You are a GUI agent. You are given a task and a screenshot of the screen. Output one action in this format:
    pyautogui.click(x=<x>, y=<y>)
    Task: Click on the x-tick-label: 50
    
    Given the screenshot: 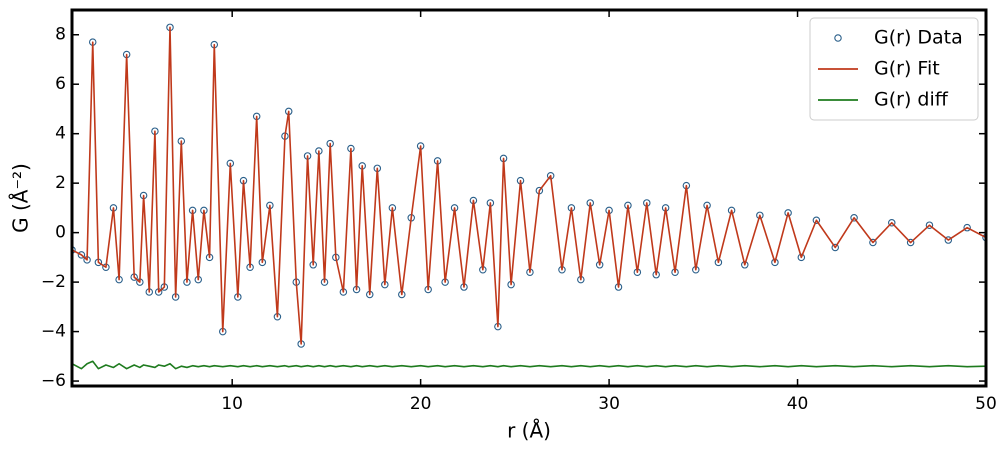 What is the action you would take?
    pyautogui.click(x=986, y=404)
    